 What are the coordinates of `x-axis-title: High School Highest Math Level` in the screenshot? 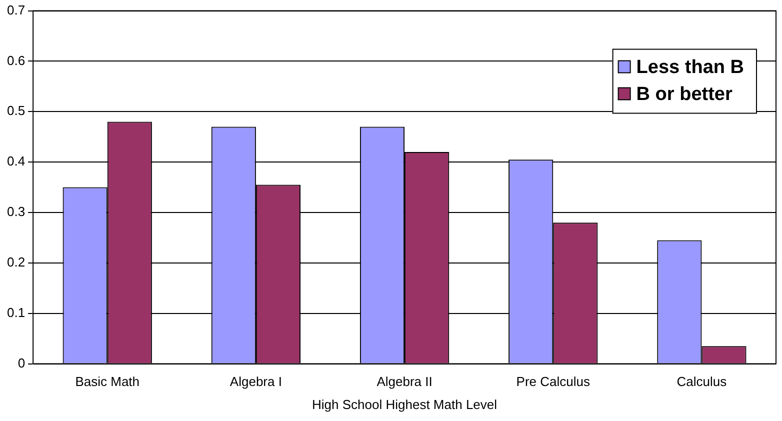 It's located at (405, 404).